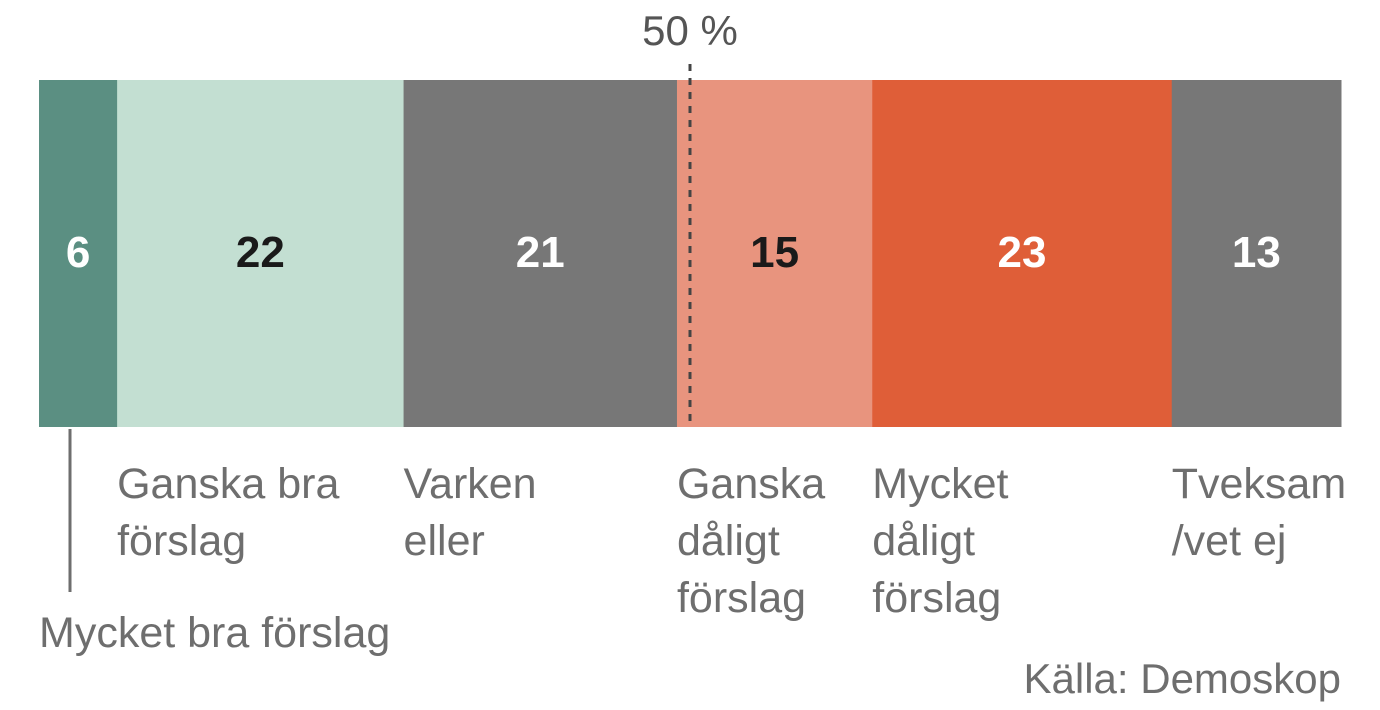 Image resolution: width=1380 pixels, height=710 pixels. I want to click on value-label-4: 15, so click(774, 252).